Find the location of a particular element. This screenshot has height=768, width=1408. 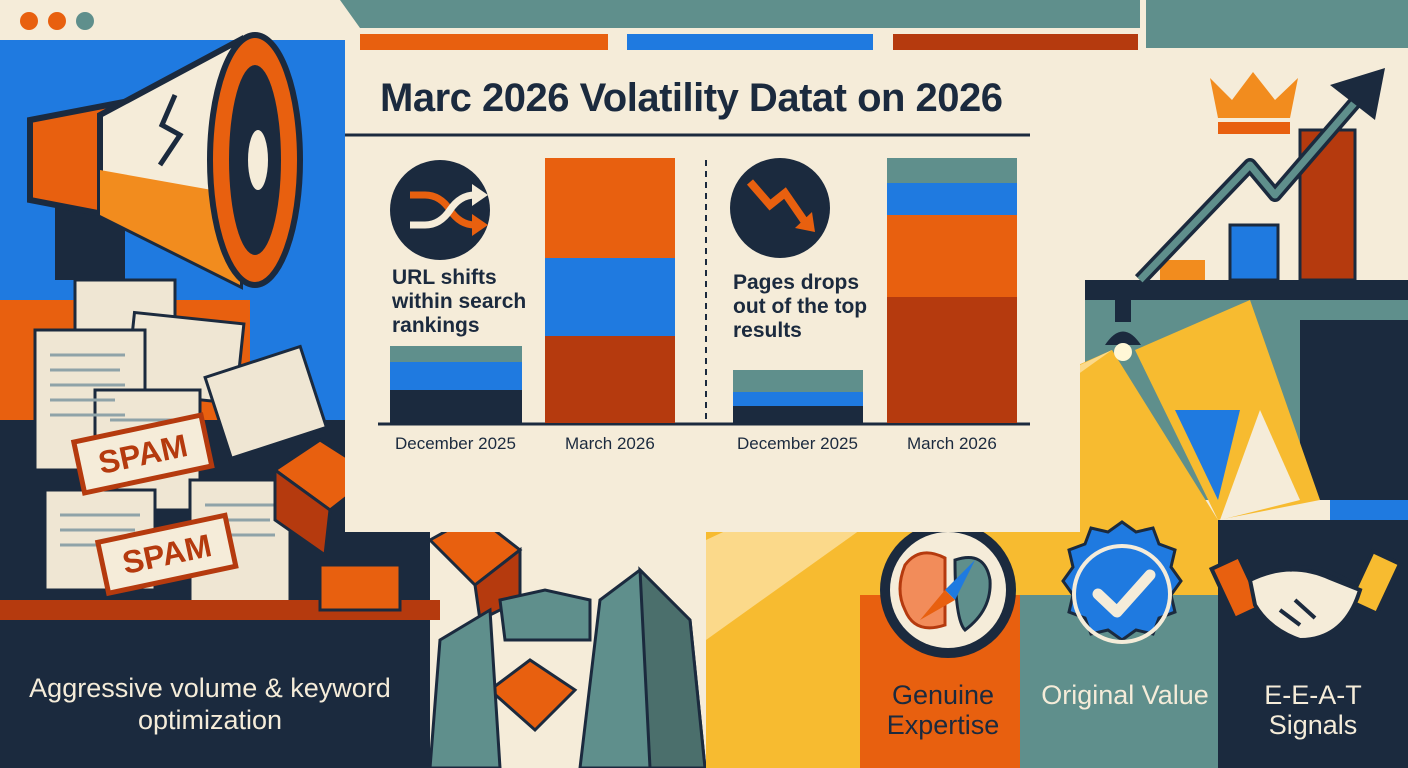

brain-compass-icon is located at coordinates (948, 576).